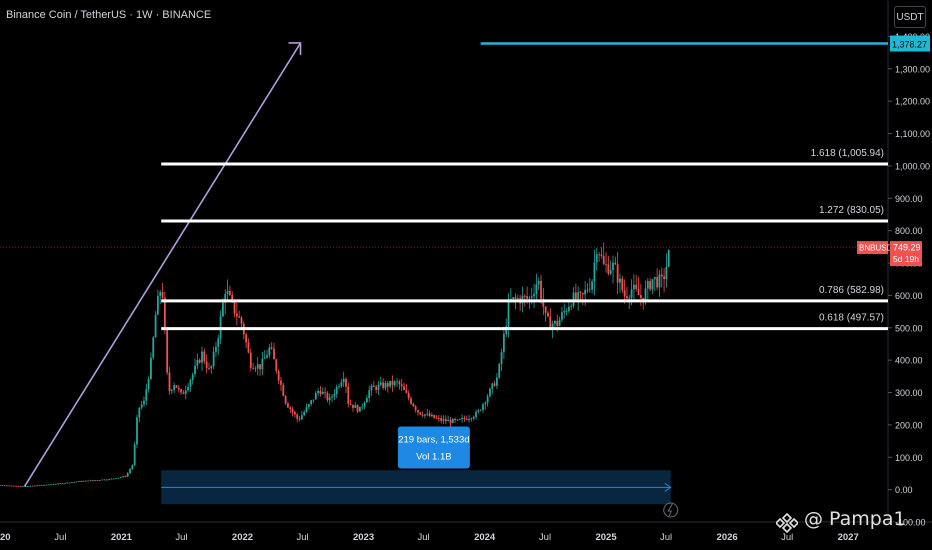 This screenshot has width=932, height=550. Describe the element at coordinates (295, 48) in the screenshot. I see `trend-arrow-head` at that location.